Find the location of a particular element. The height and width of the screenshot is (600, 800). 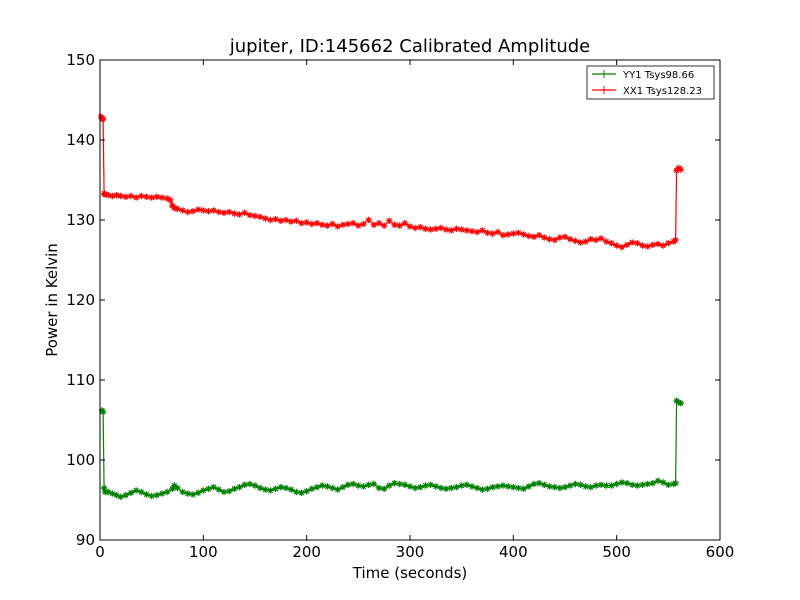

x-tick-label: 400 is located at coordinates (513, 552).